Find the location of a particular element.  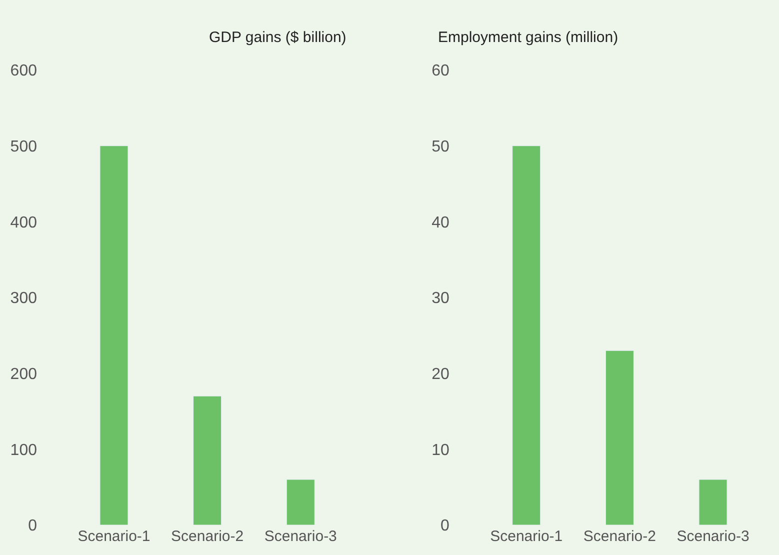

y-tick-label: 50 is located at coordinates (441, 147).